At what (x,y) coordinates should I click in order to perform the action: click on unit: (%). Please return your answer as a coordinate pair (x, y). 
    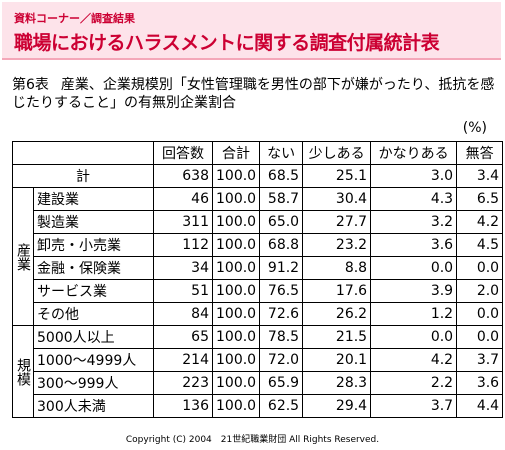
    Looking at the image, I should click on (474, 128).